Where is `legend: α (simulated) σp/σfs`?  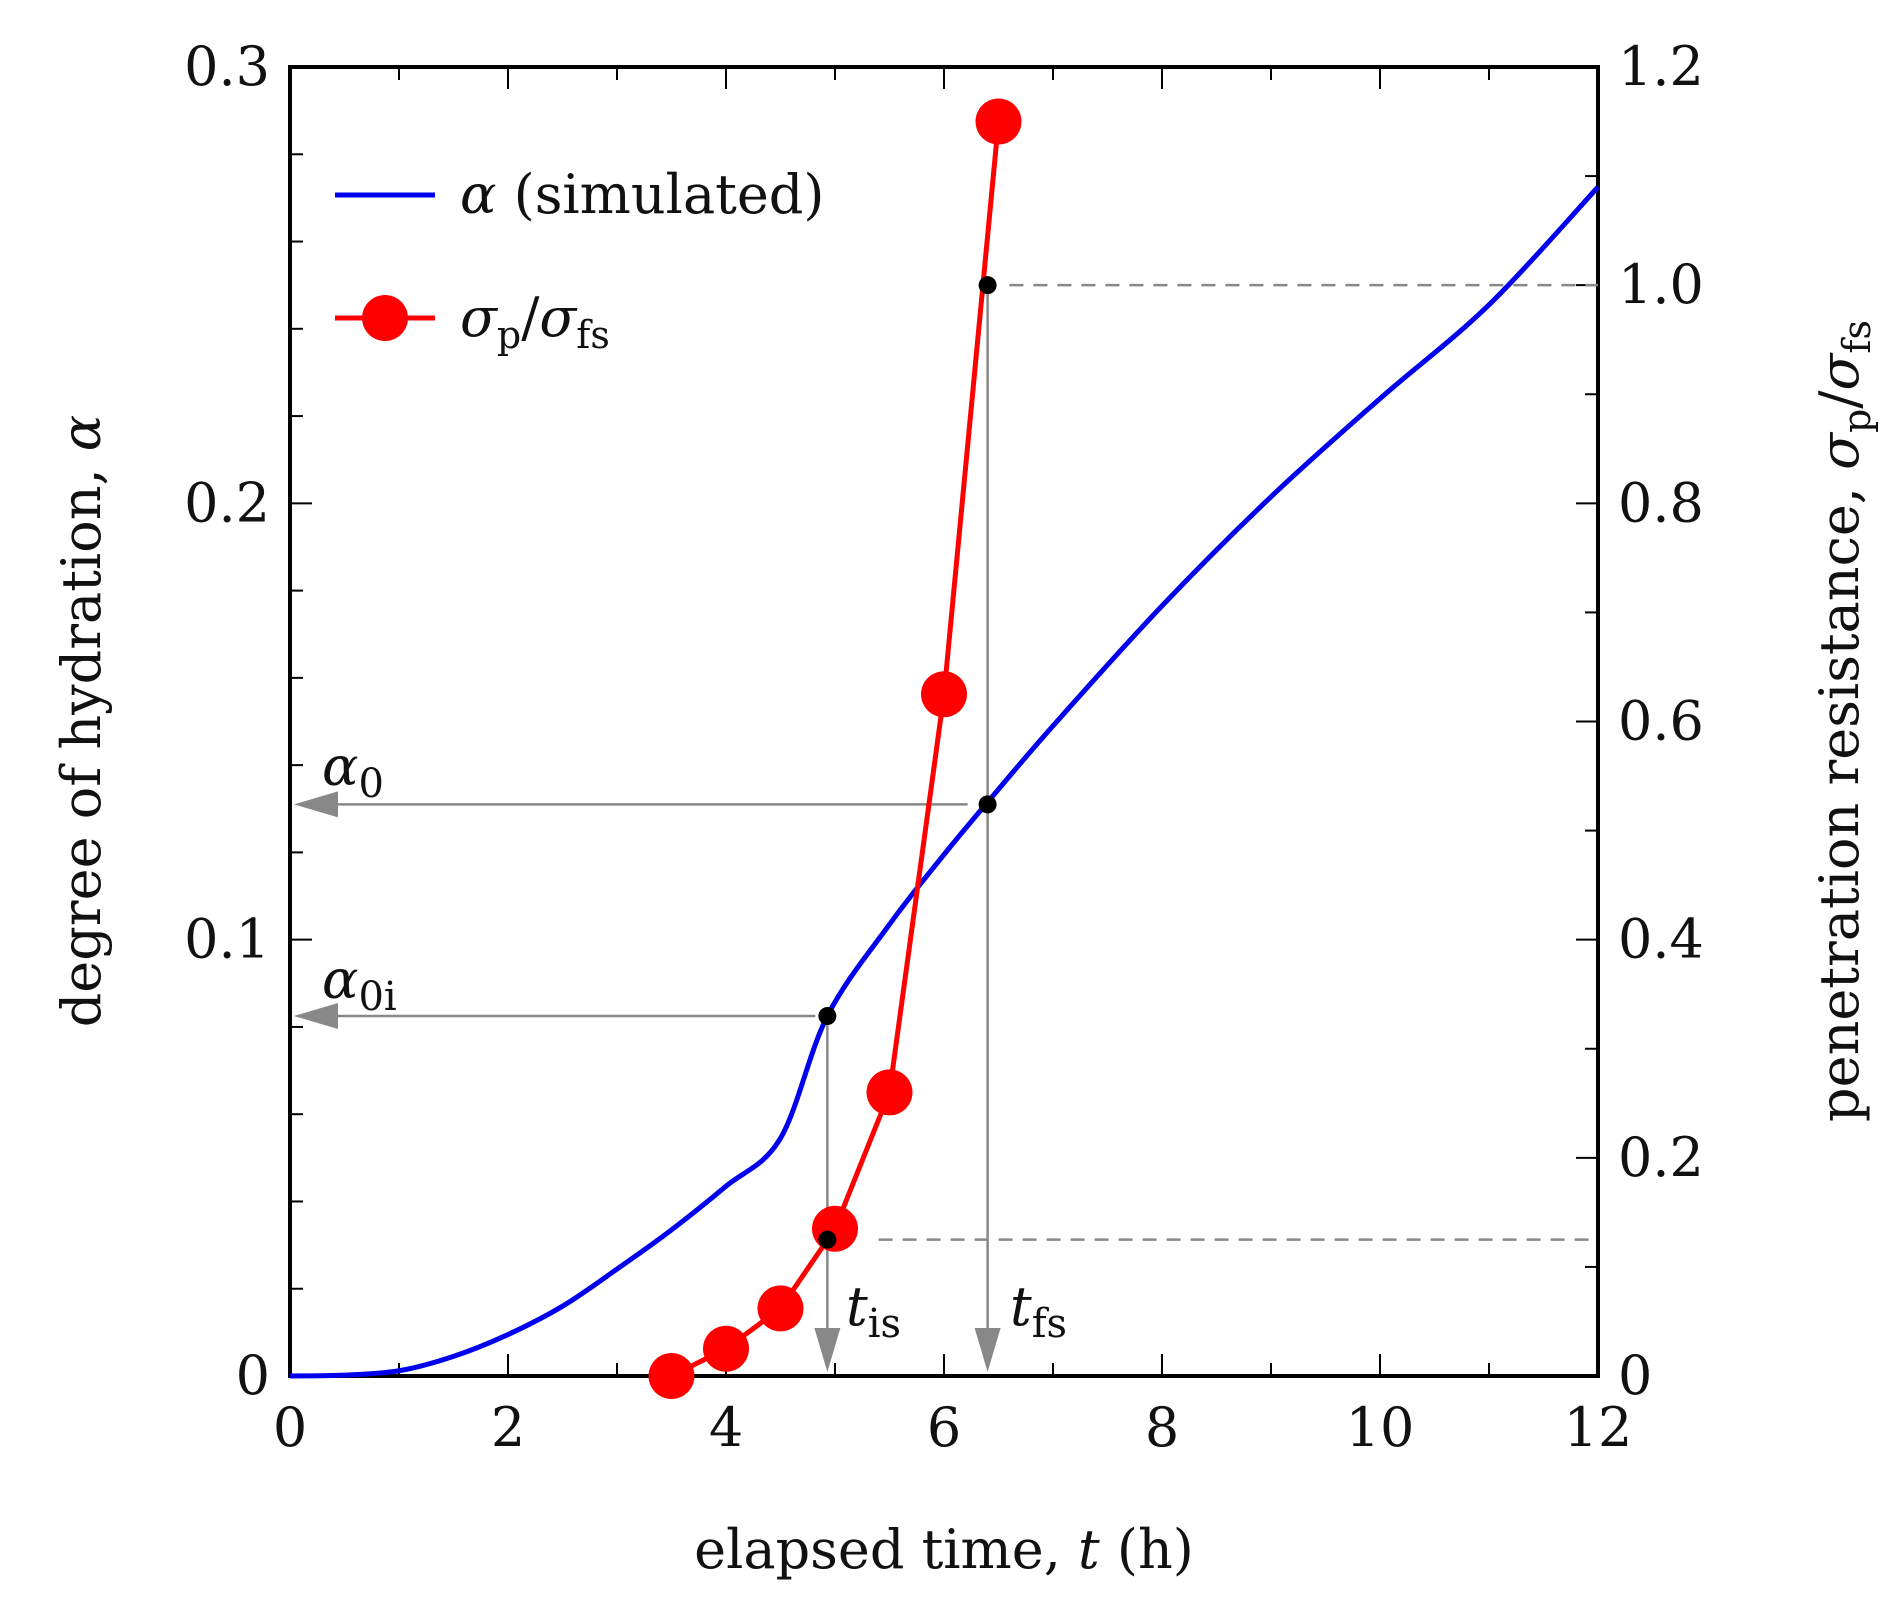
legend: α (simulated) σp/σfs is located at coordinates (579, 260).